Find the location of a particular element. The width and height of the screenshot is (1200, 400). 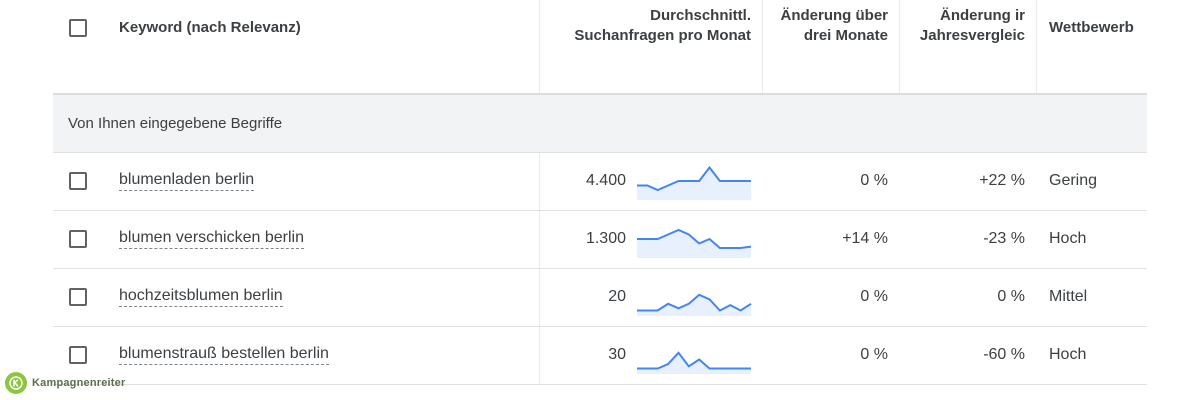

header-avg-line1: Durchschnittl. is located at coordinates (700, 15).